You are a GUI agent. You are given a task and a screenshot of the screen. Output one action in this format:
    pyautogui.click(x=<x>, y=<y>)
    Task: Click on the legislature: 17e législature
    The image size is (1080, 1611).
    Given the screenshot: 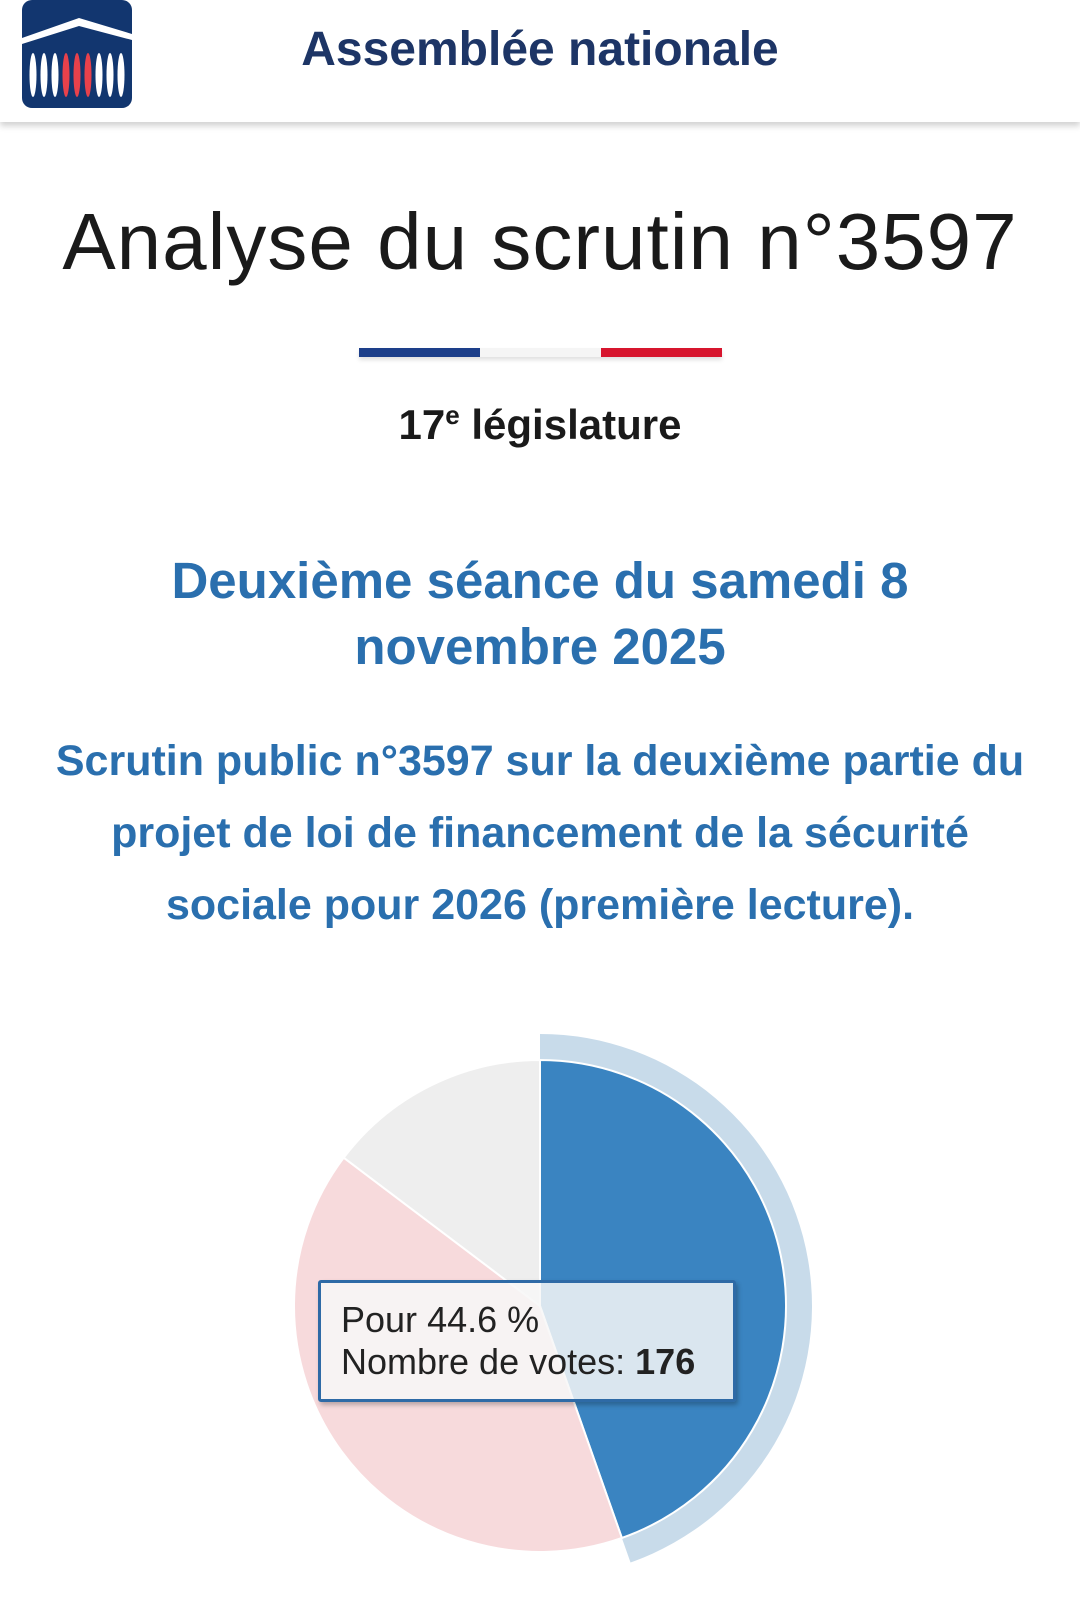 What is the action you would take?
    pyautogui.click(x=540, y=424)
    